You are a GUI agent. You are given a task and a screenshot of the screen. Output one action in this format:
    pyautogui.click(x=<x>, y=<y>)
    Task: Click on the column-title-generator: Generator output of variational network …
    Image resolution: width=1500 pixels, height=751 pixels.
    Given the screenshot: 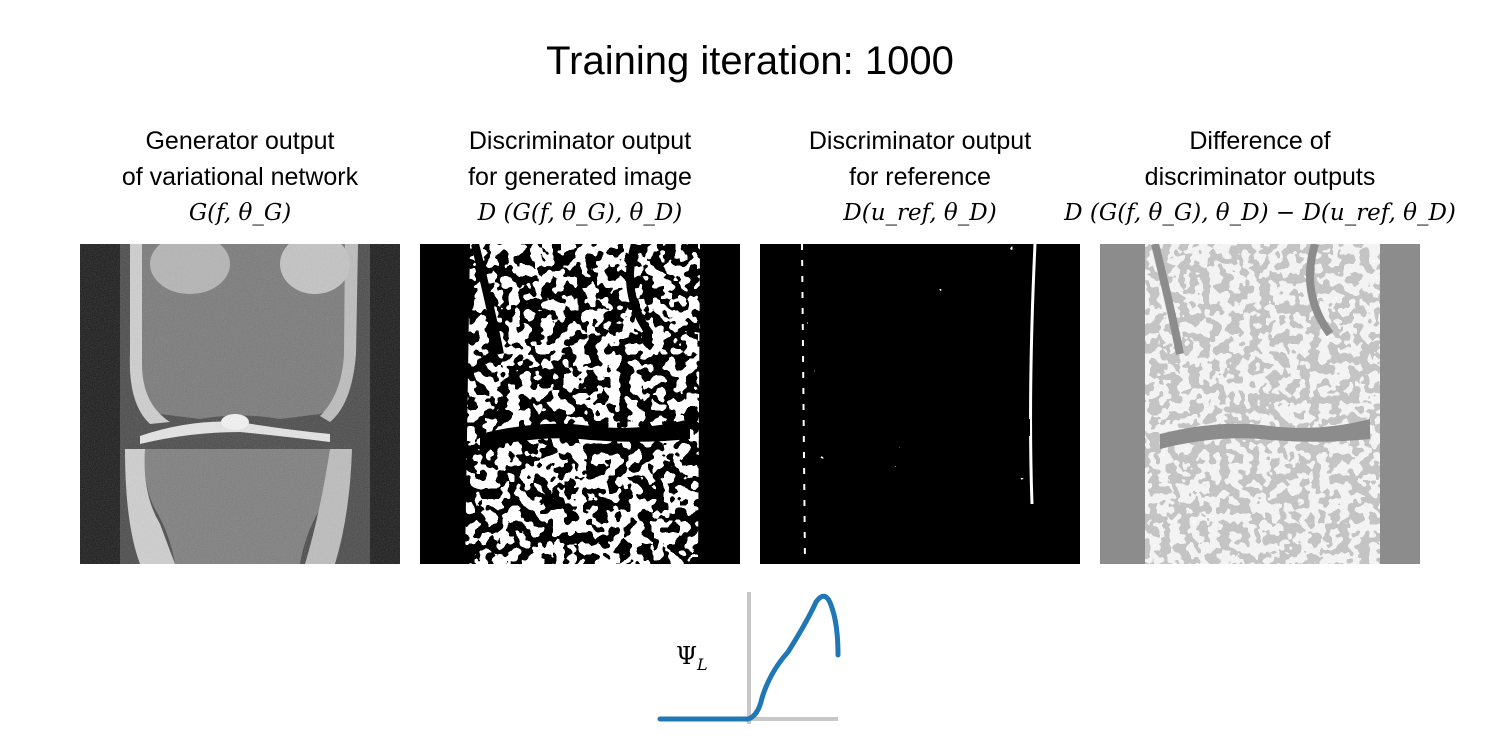 What is the action you would take?
    pyautogui.click(x=240, y=177)
    